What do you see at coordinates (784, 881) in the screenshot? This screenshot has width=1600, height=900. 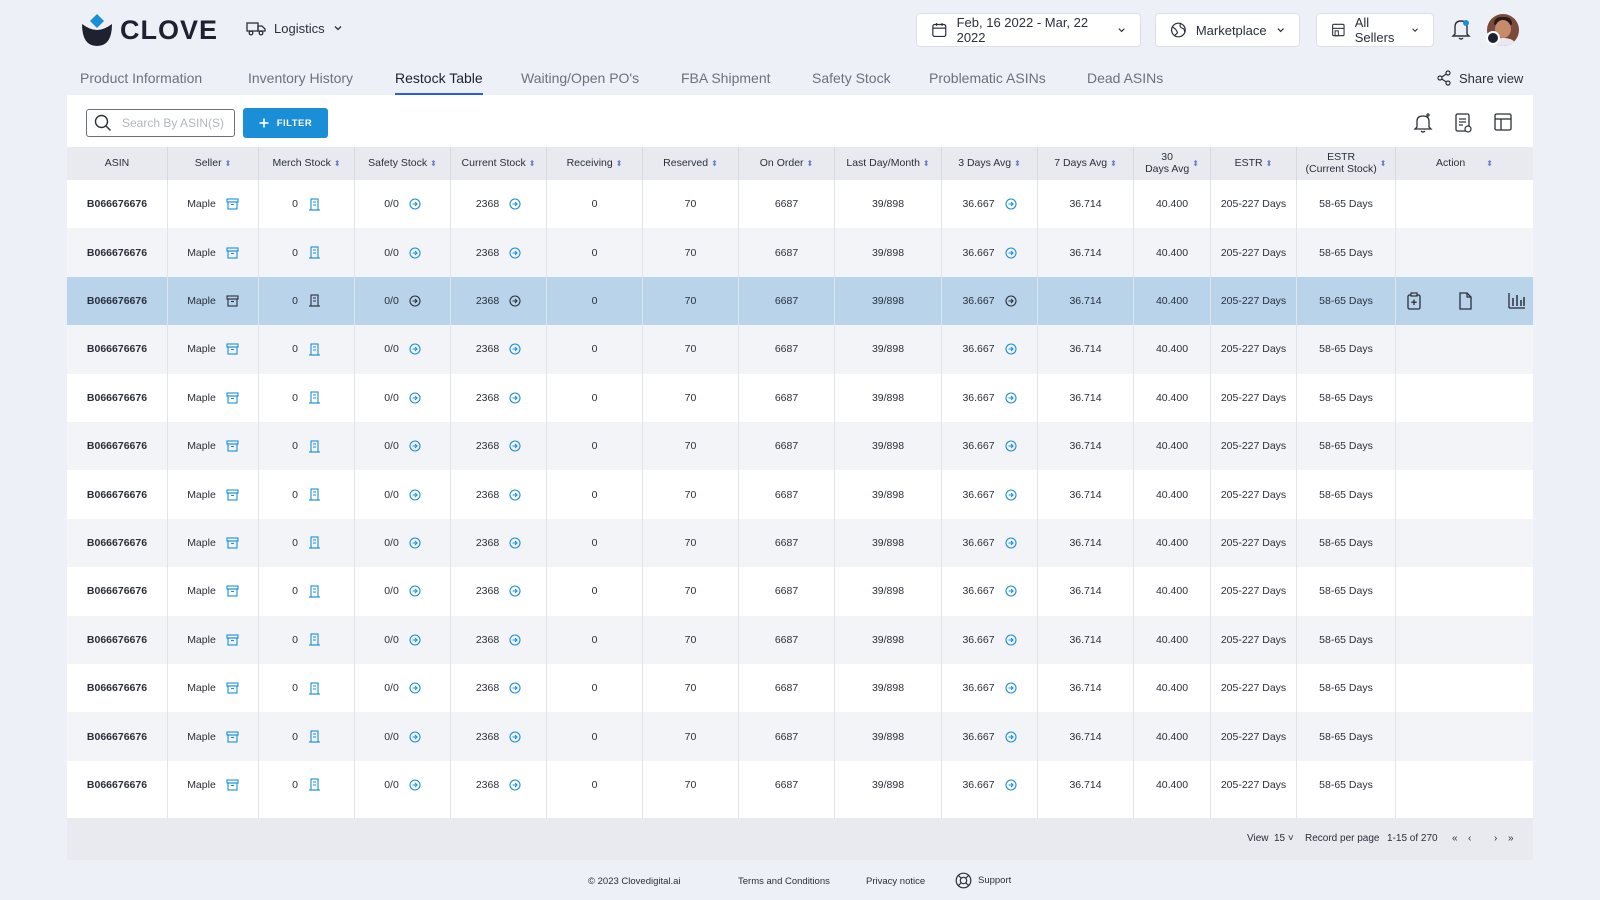 I see `footer-terms-link: Terms and Conditions` at bounding box center [784, 881].